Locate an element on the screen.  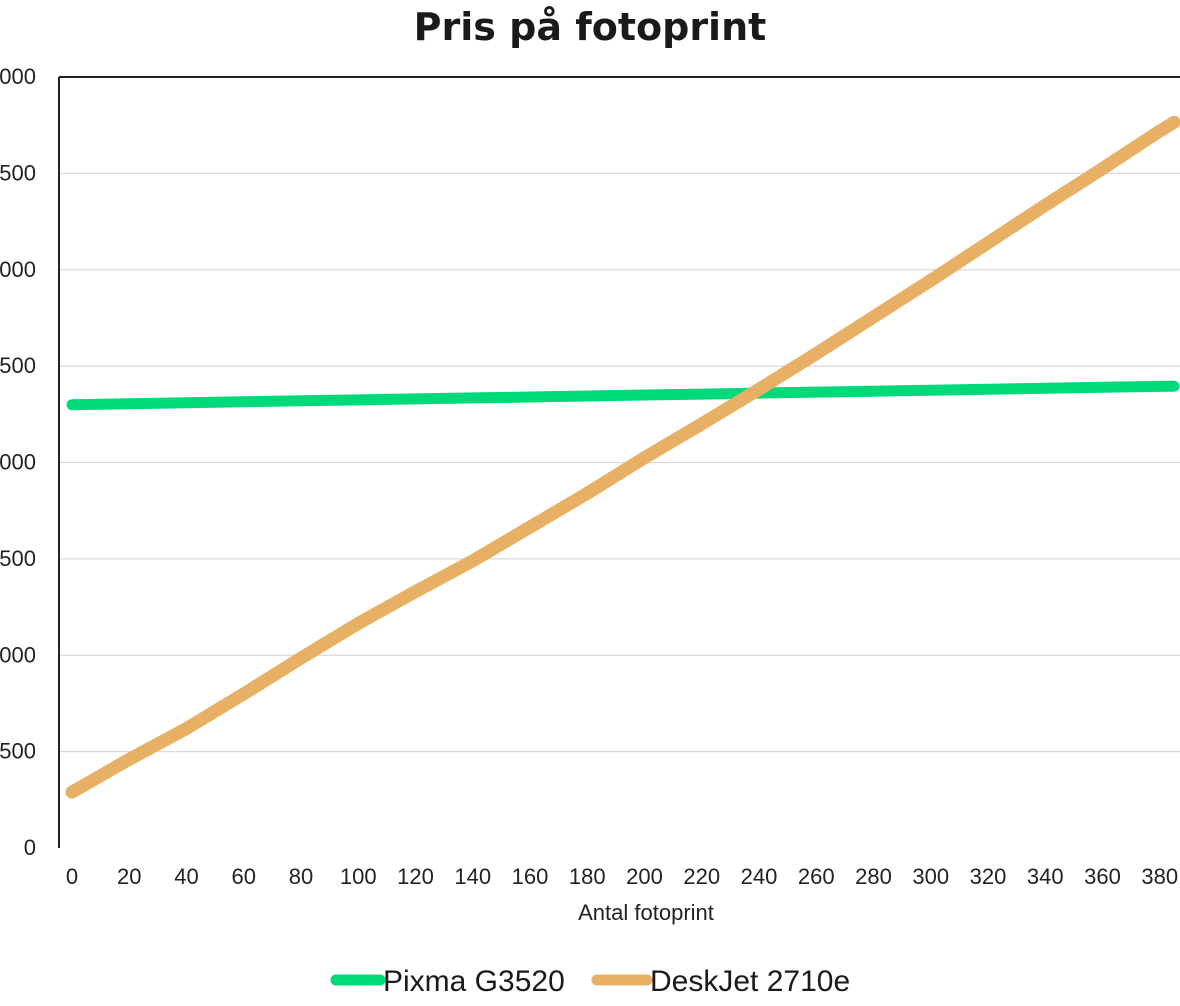
x-tick-label: 120 is located at coordinates (415, 876).